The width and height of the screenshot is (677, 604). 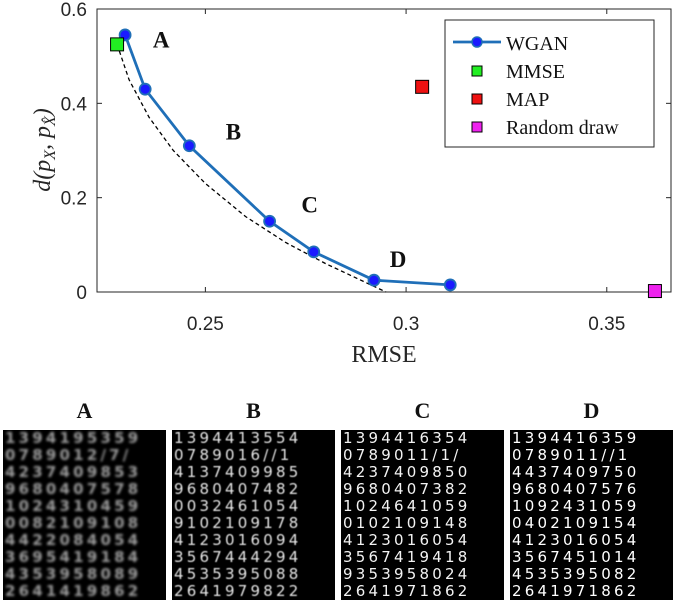 I want to click on point-annotation: C, so click(x=309, y=205).